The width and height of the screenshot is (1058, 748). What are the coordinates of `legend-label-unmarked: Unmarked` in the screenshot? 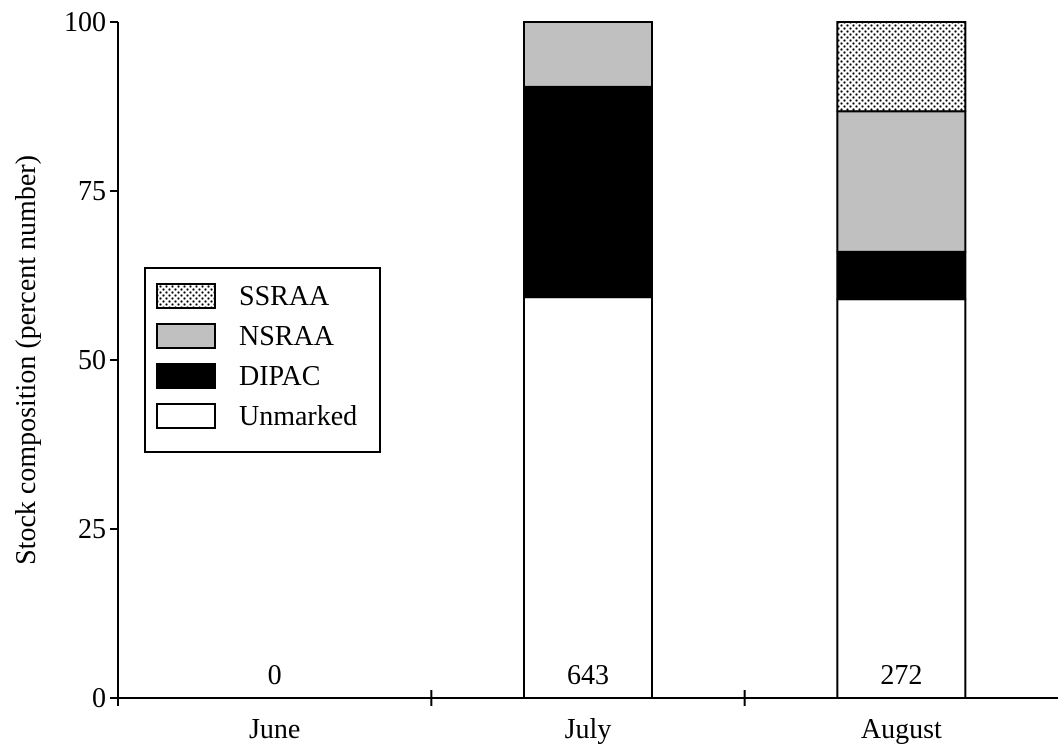 It's located at (298, 416).